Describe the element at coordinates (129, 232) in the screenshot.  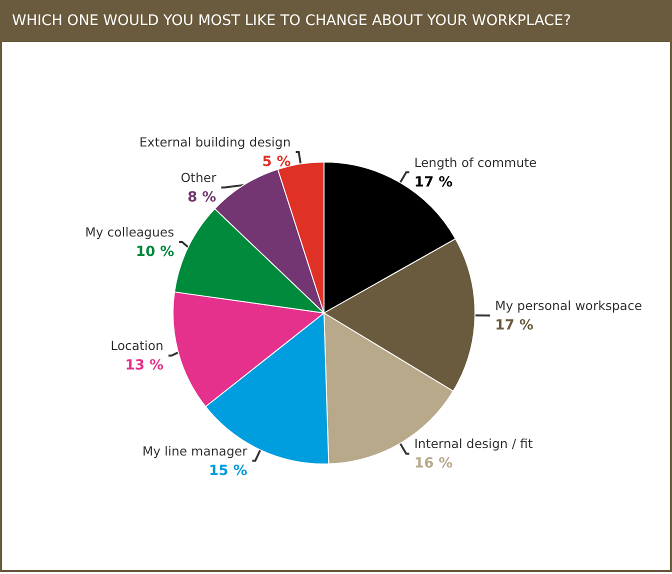
I see `slice-label: My colleagues` at that location.